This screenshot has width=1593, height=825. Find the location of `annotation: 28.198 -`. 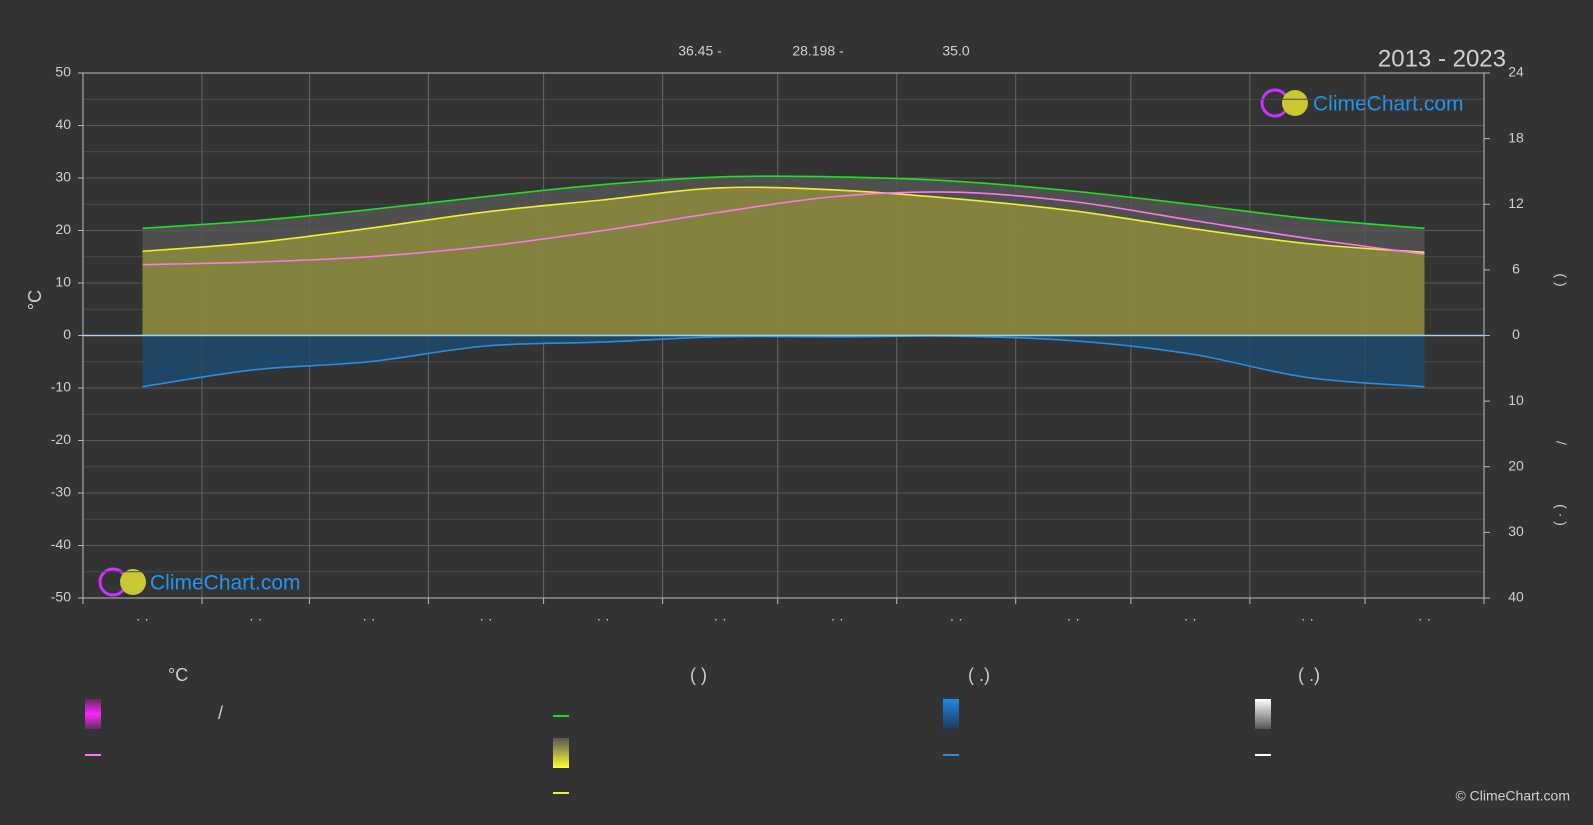

annotation: 28.198 - is located at coordinates (818, 51).